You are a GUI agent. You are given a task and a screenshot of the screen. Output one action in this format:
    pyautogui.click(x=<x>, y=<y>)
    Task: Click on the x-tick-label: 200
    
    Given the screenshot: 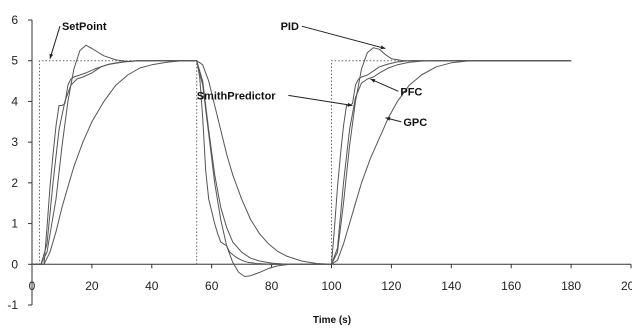 What is the action you would take?
    pyautogui.click(x=626, y=286)
    